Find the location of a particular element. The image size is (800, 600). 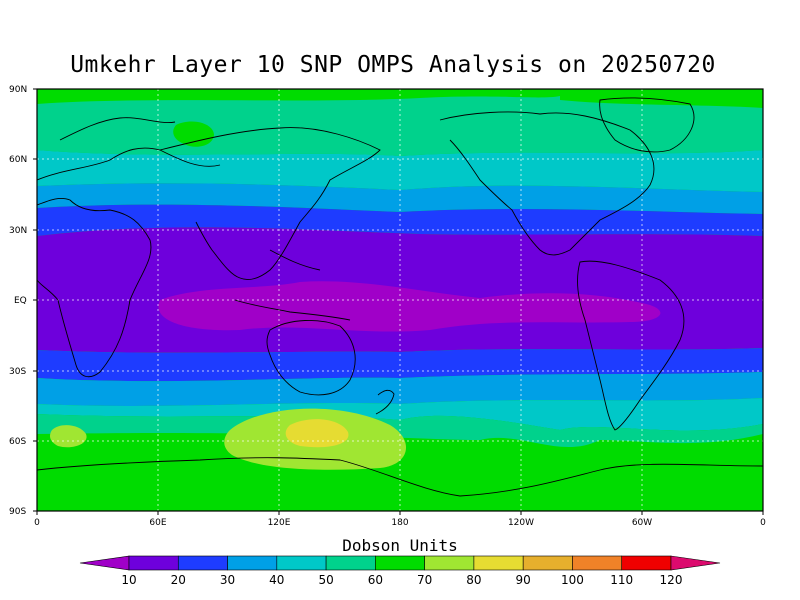

lat-label-60s: 60S is located at coordinates (17, 442).